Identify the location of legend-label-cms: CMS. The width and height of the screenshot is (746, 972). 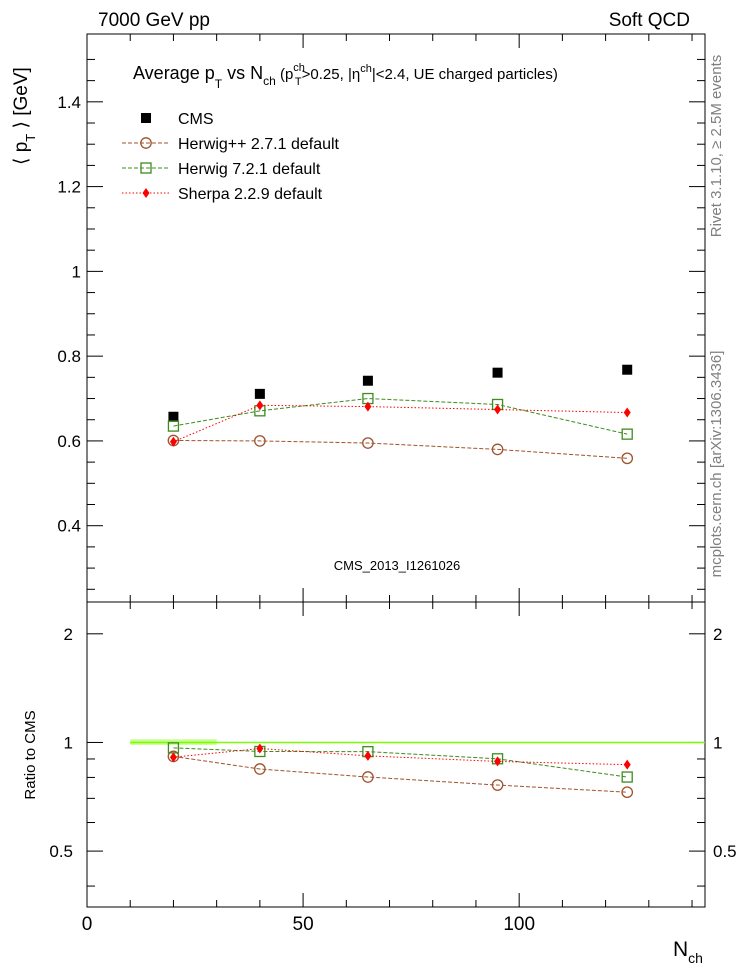
(196, 119).